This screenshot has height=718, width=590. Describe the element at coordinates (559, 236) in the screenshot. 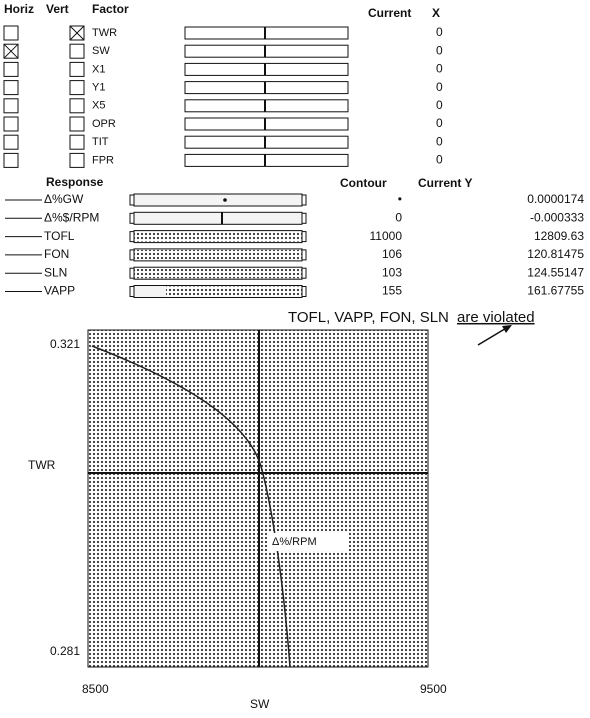

I see `response-current: 12809.63` at that location.